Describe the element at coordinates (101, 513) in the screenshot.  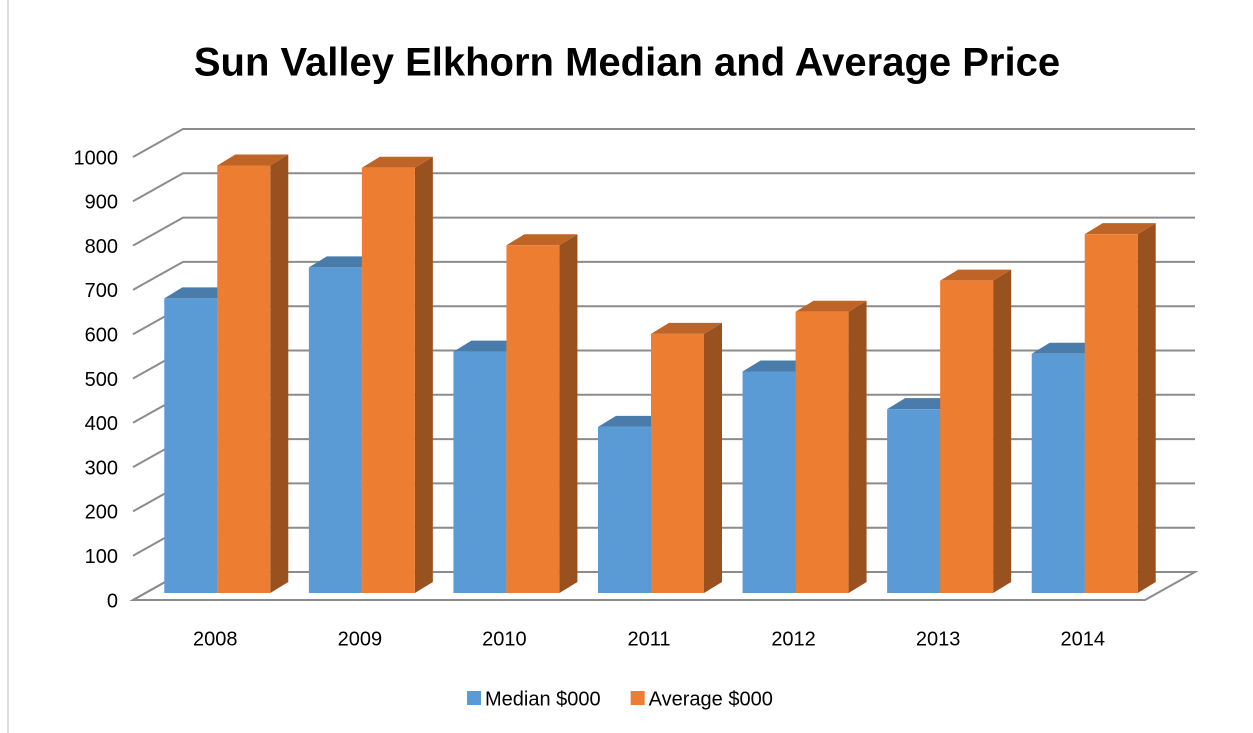
I see `y-tick-label: 200` at that location.